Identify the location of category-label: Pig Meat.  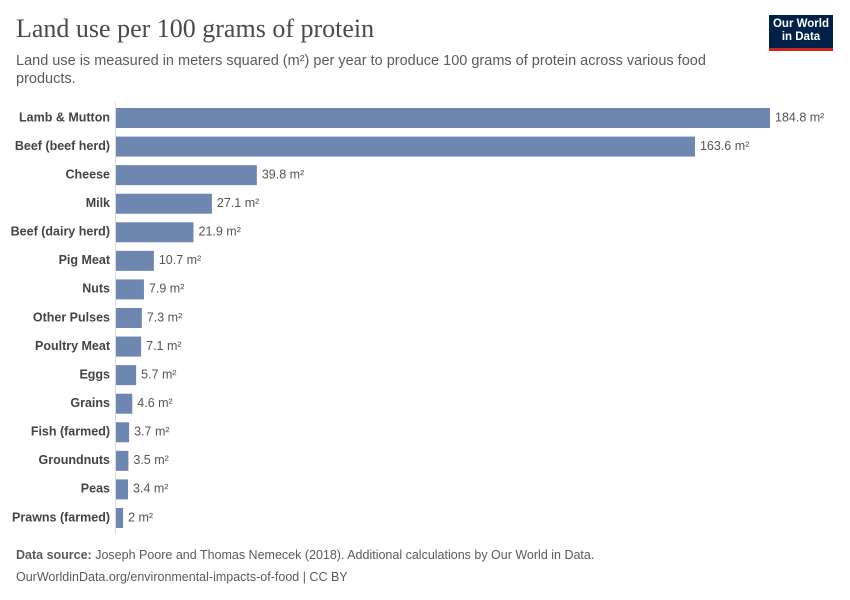
(85, 260).